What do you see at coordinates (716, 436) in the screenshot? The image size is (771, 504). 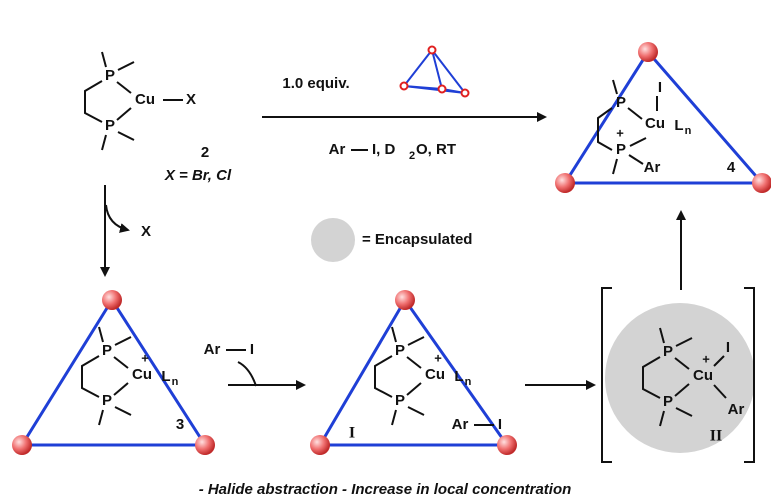 I see `compound-label: II` at bounding box center [716, 436].